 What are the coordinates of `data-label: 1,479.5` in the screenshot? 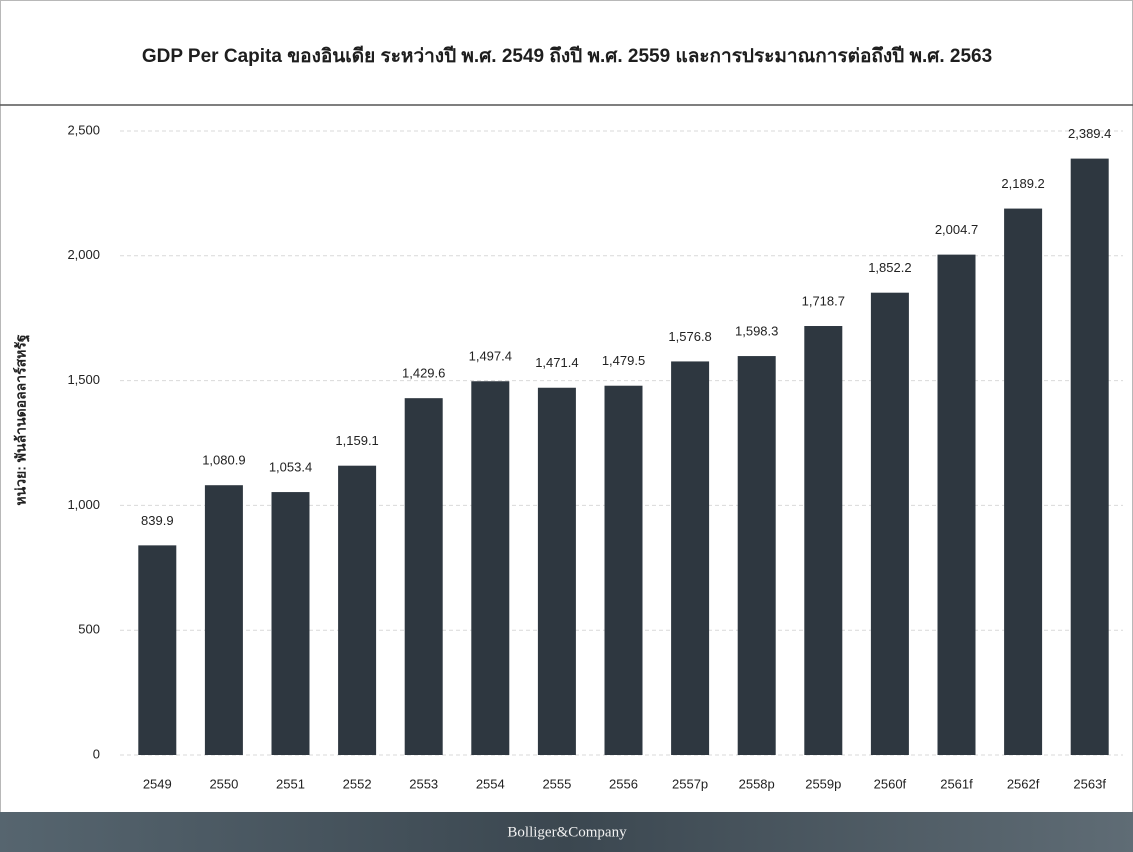 It's located at (623, 360).